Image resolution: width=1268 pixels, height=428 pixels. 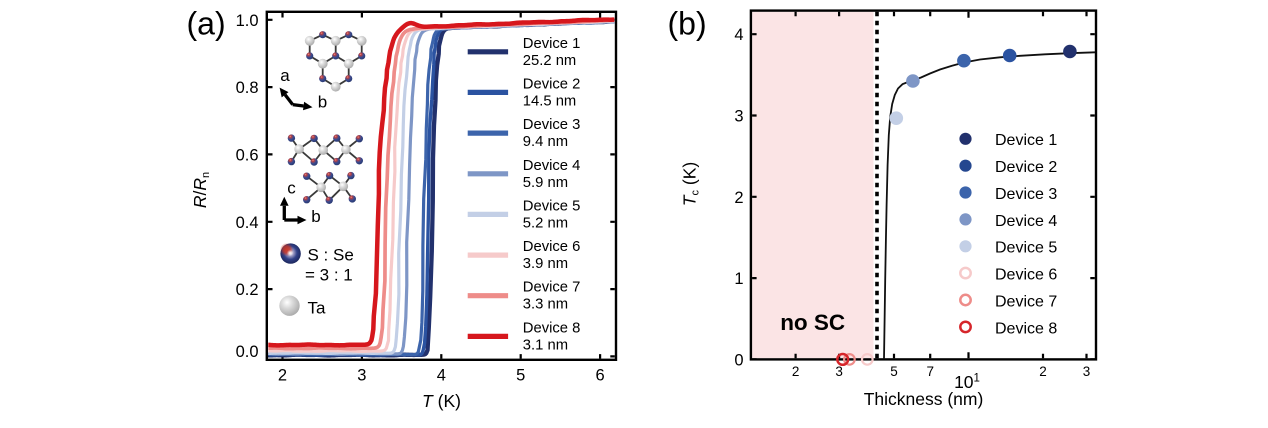 What do you see at coordinates (247, 155) in the screenshot?
I see `svg-text: 0.6` at bounding box center [247, 155].